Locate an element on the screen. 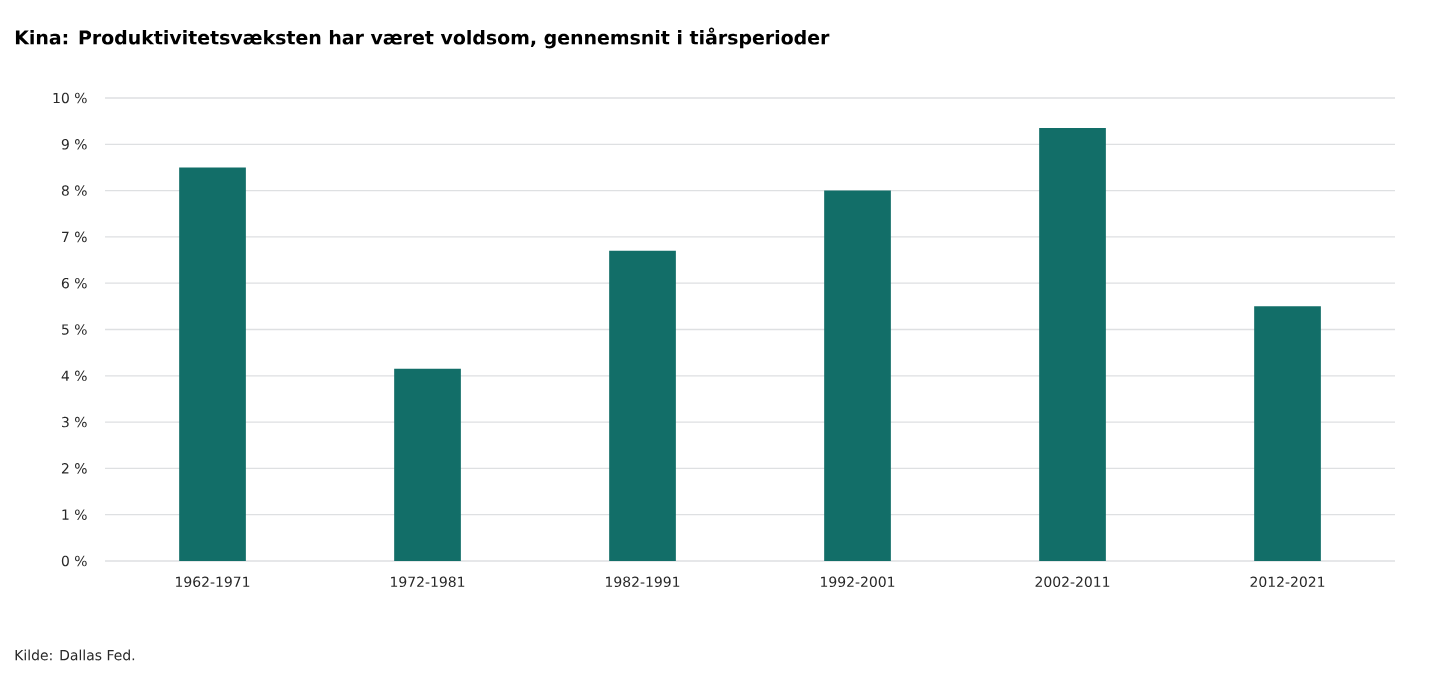  y-tick-label: 10 % is located at coordinates (70, 98).